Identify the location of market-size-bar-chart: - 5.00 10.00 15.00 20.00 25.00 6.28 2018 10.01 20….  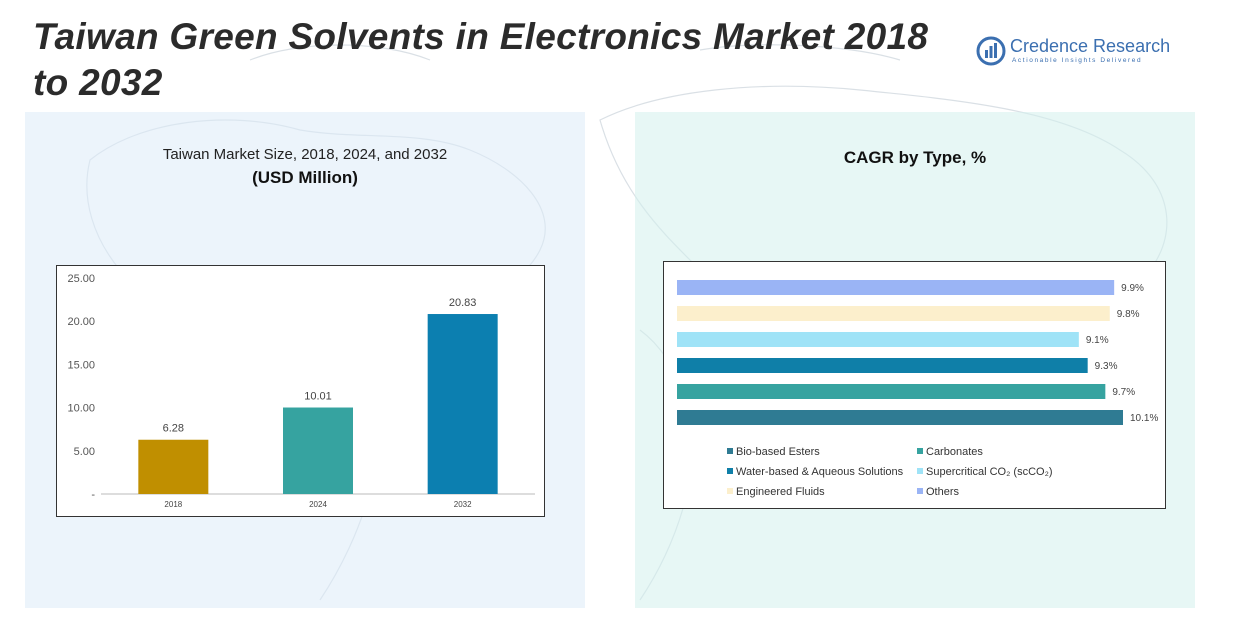
(301, 391).